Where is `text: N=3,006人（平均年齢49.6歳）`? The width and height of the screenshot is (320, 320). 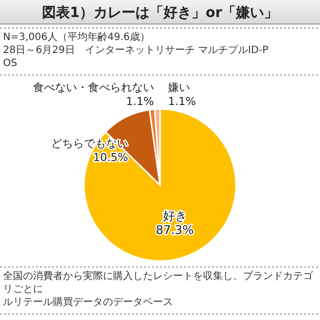
text: N=3,006人（平均年齢49.6歳） is located at coordinates (76, 37).